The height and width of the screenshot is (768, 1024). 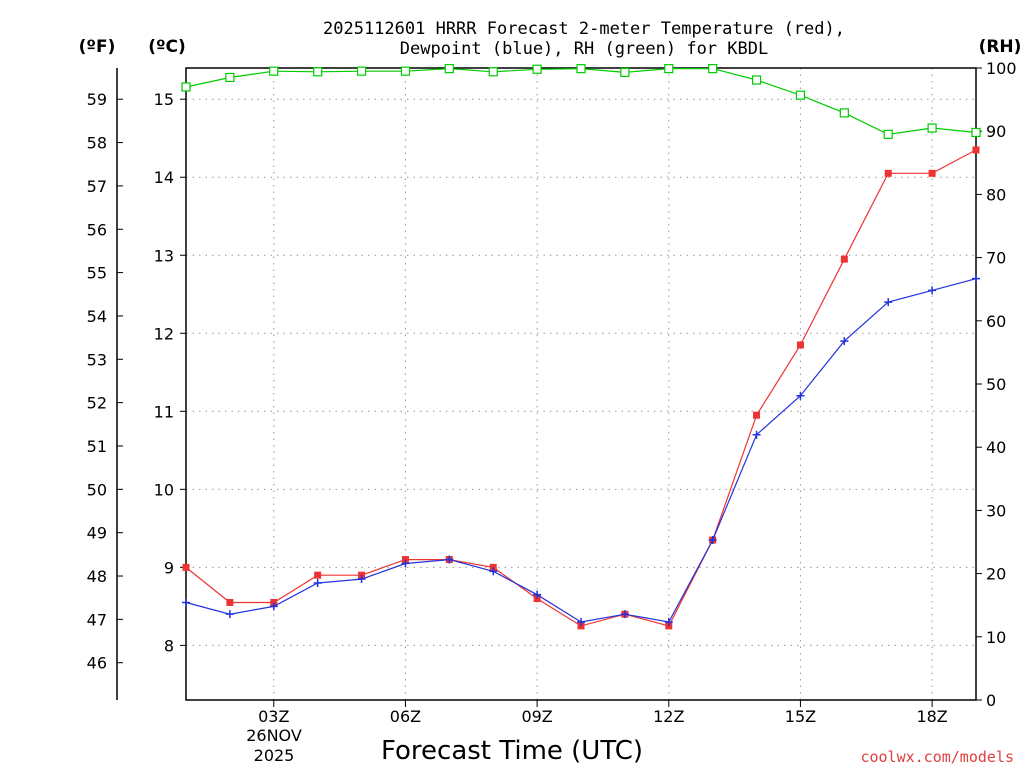 I want to click on date-label-line2: 2025, so click(x=274, y=755).